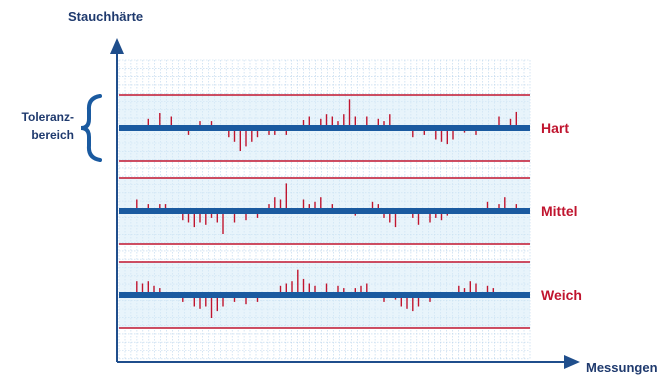 This screenshot has width=669, height=377. What do you see at coordinates (622, 367) in the screenshot?
I see `x-axis-title: Messungen` at bounding box center [622, 367].